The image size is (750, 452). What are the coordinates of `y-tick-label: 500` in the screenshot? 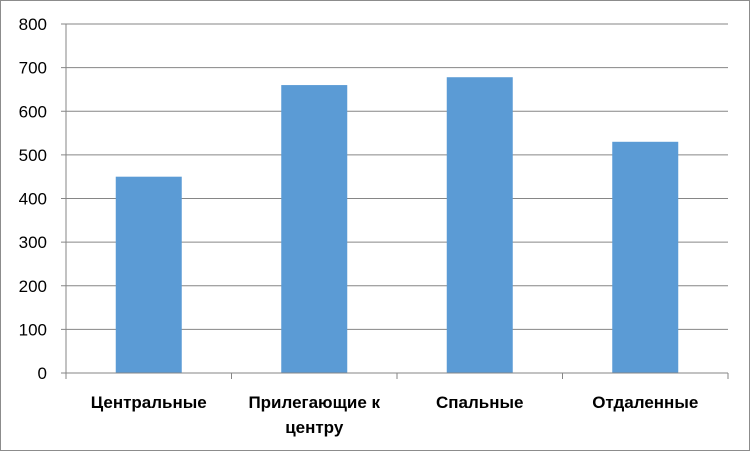 It's located at (33, 155).